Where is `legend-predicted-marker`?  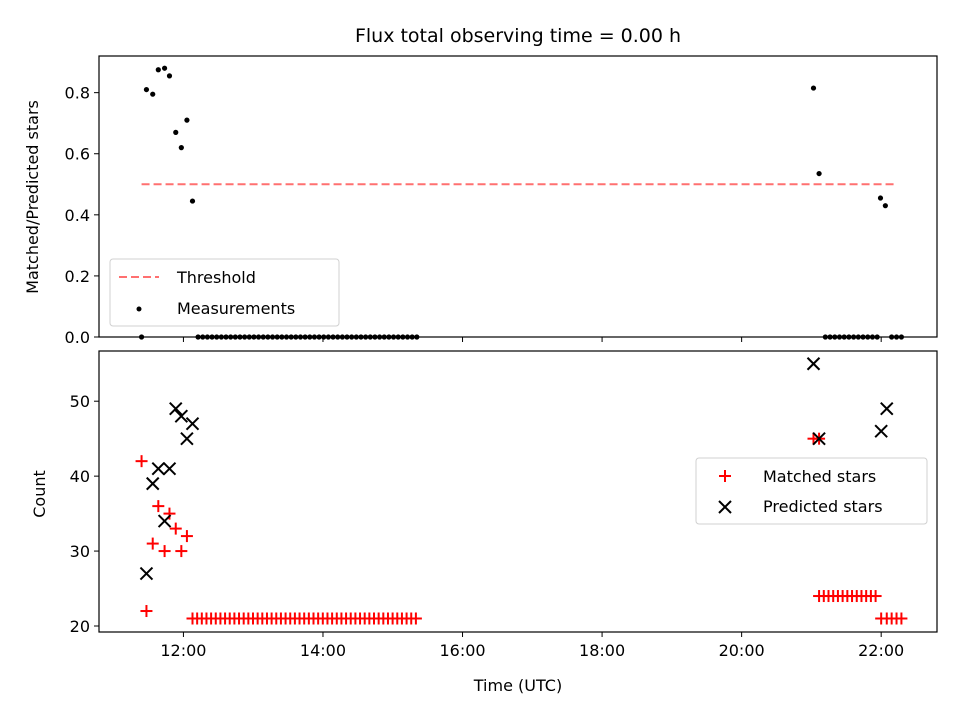
legend-predicted-marker is located at coordinates (725, 507).